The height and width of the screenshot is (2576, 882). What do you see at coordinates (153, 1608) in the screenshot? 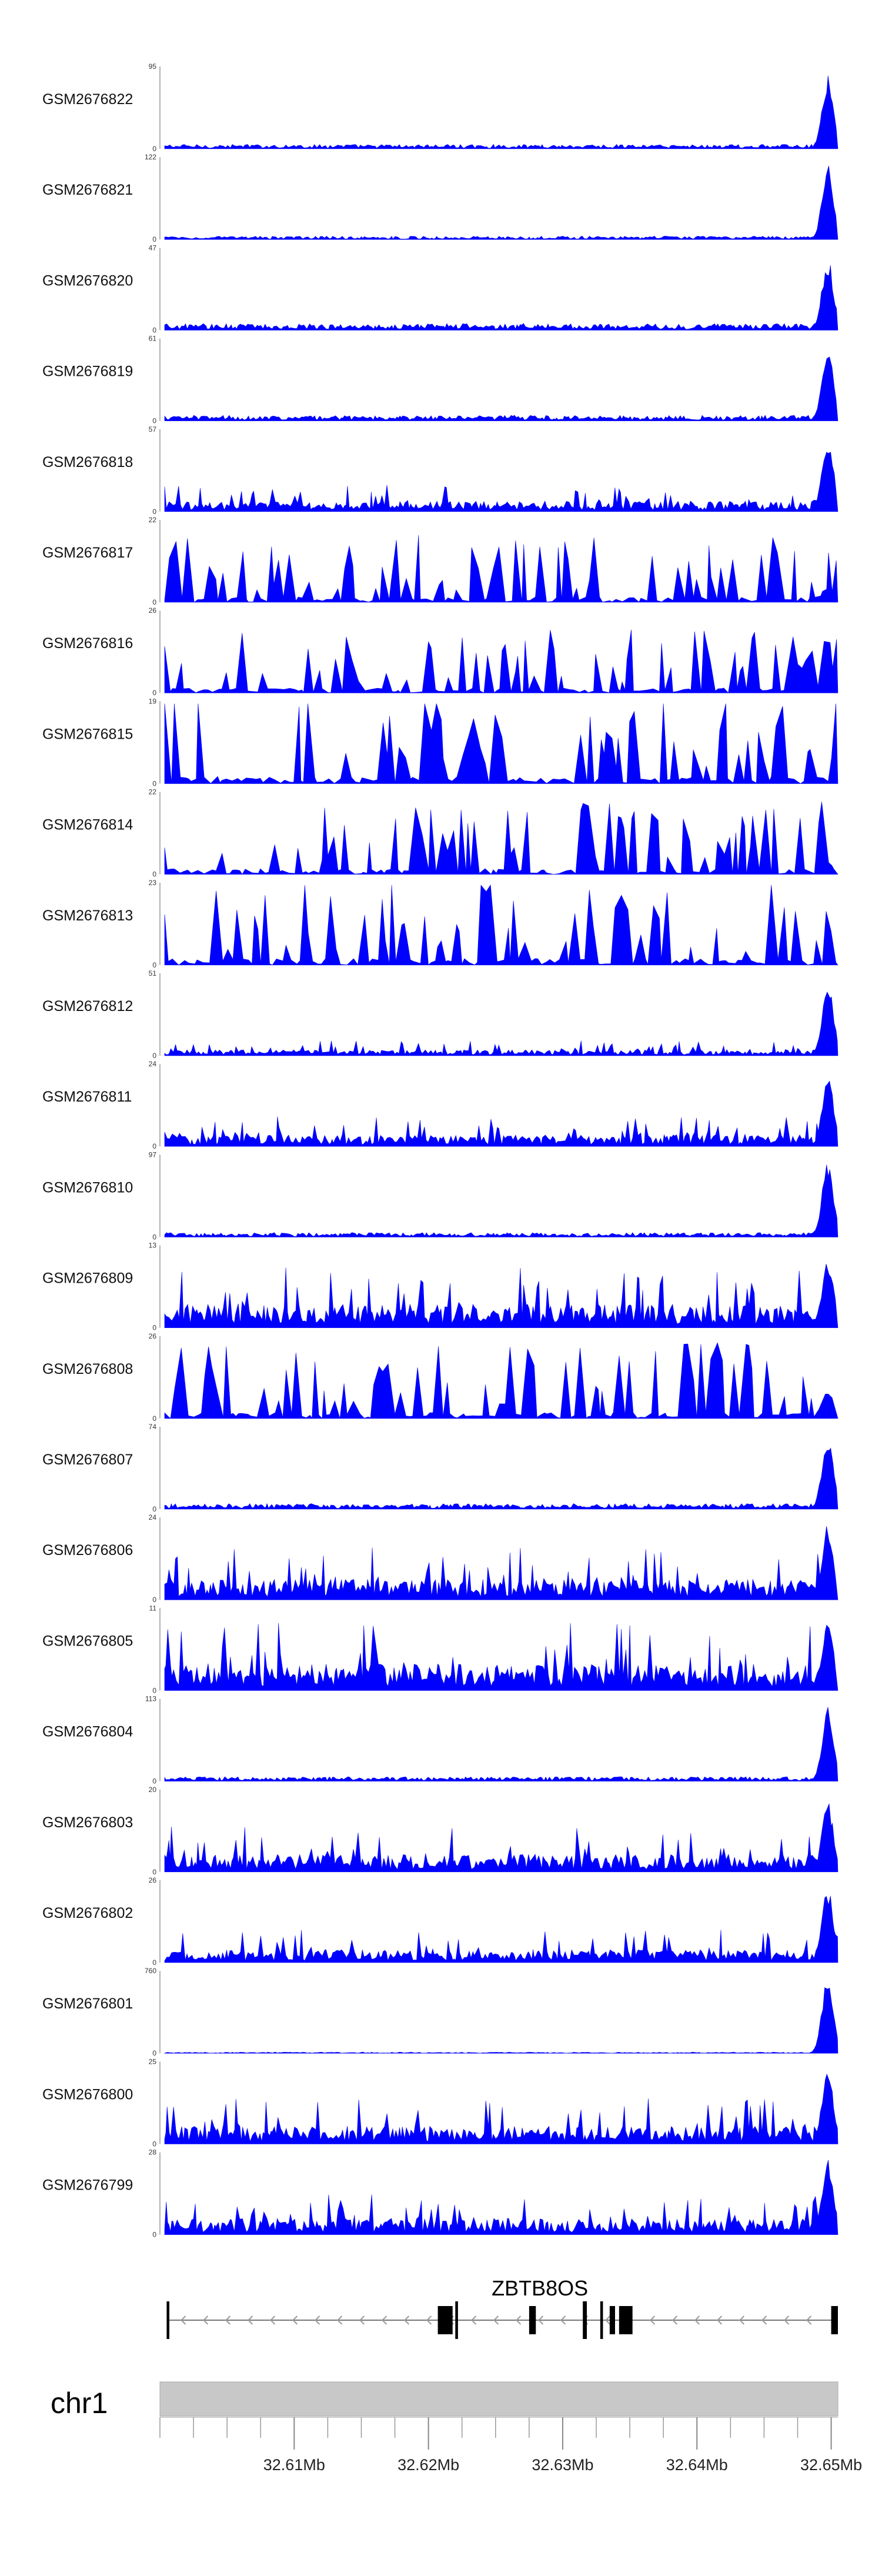
I see `track-ymax-label: 11` at bounding box center [153, 1608].